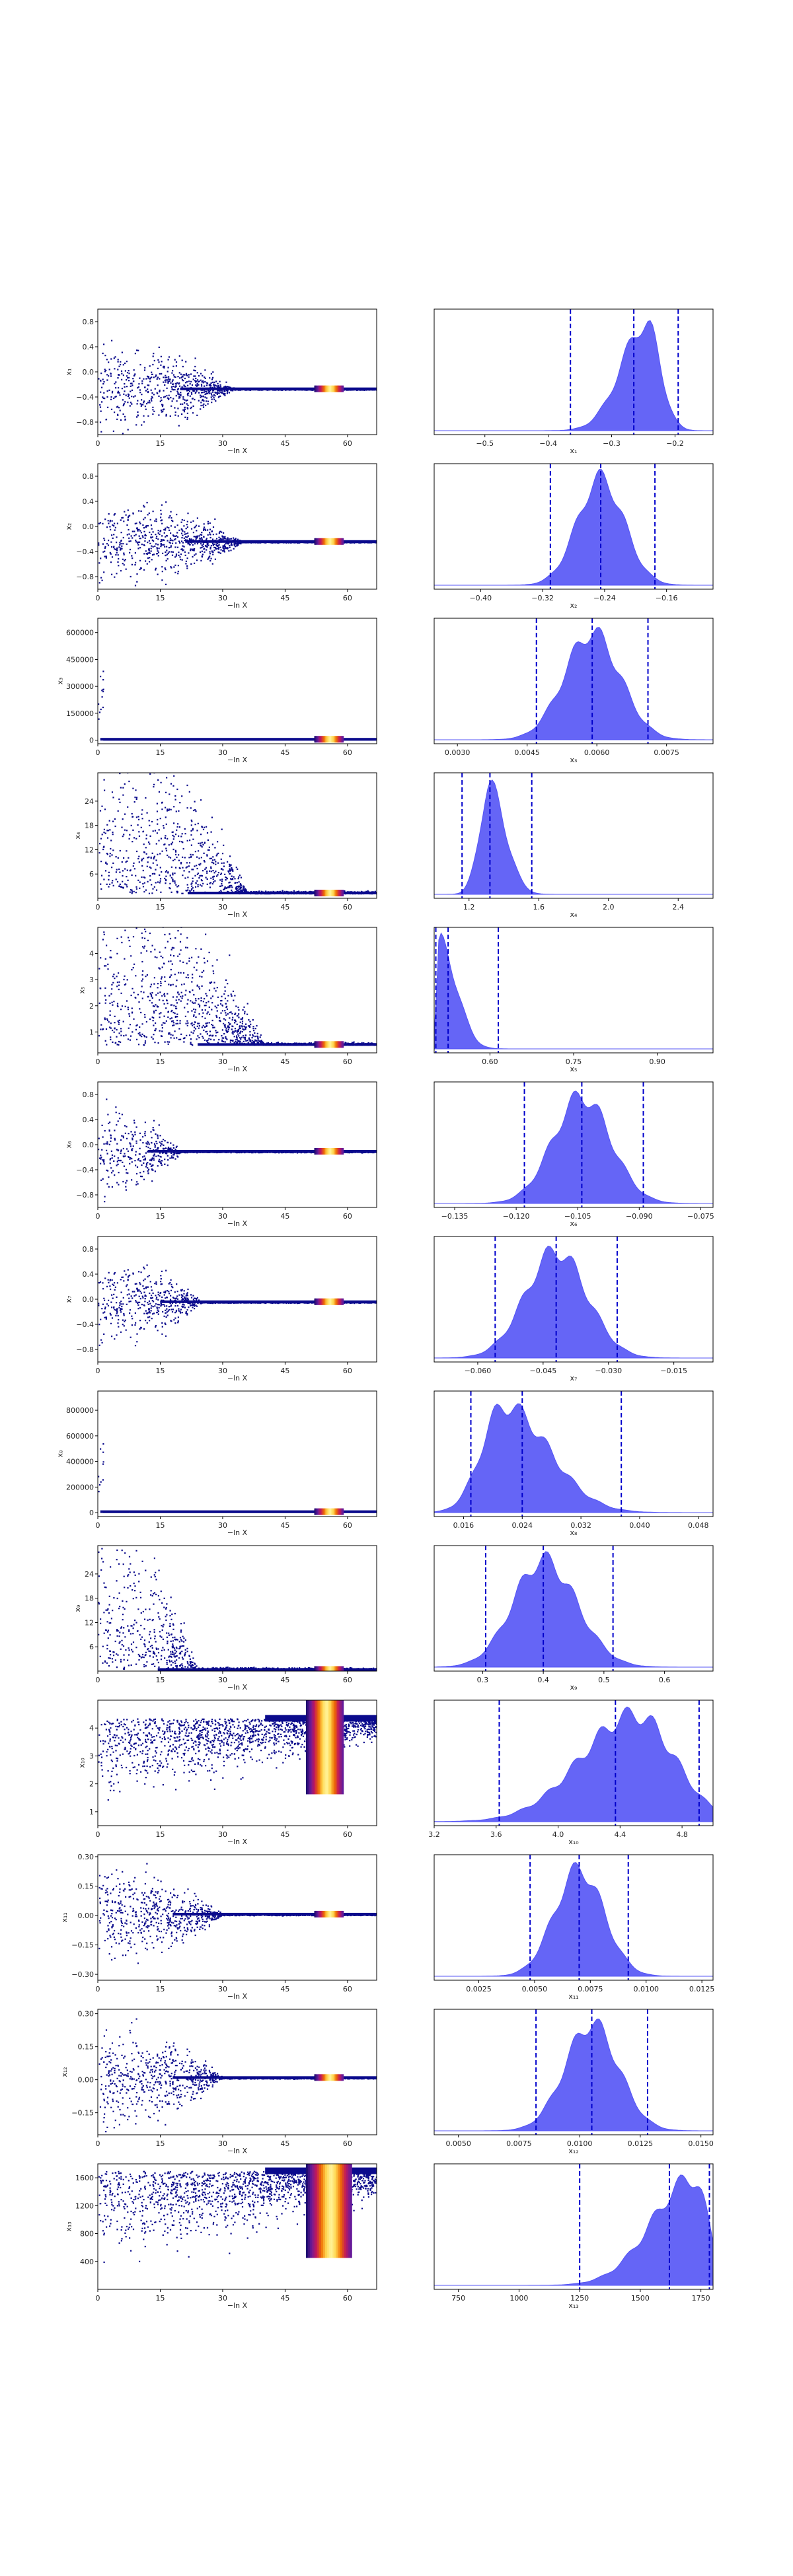  What do you see at coordinates (665, 1680) in the screenshot?
I see `x-tick-label: 0.6` at bounding box center [665, 1680].